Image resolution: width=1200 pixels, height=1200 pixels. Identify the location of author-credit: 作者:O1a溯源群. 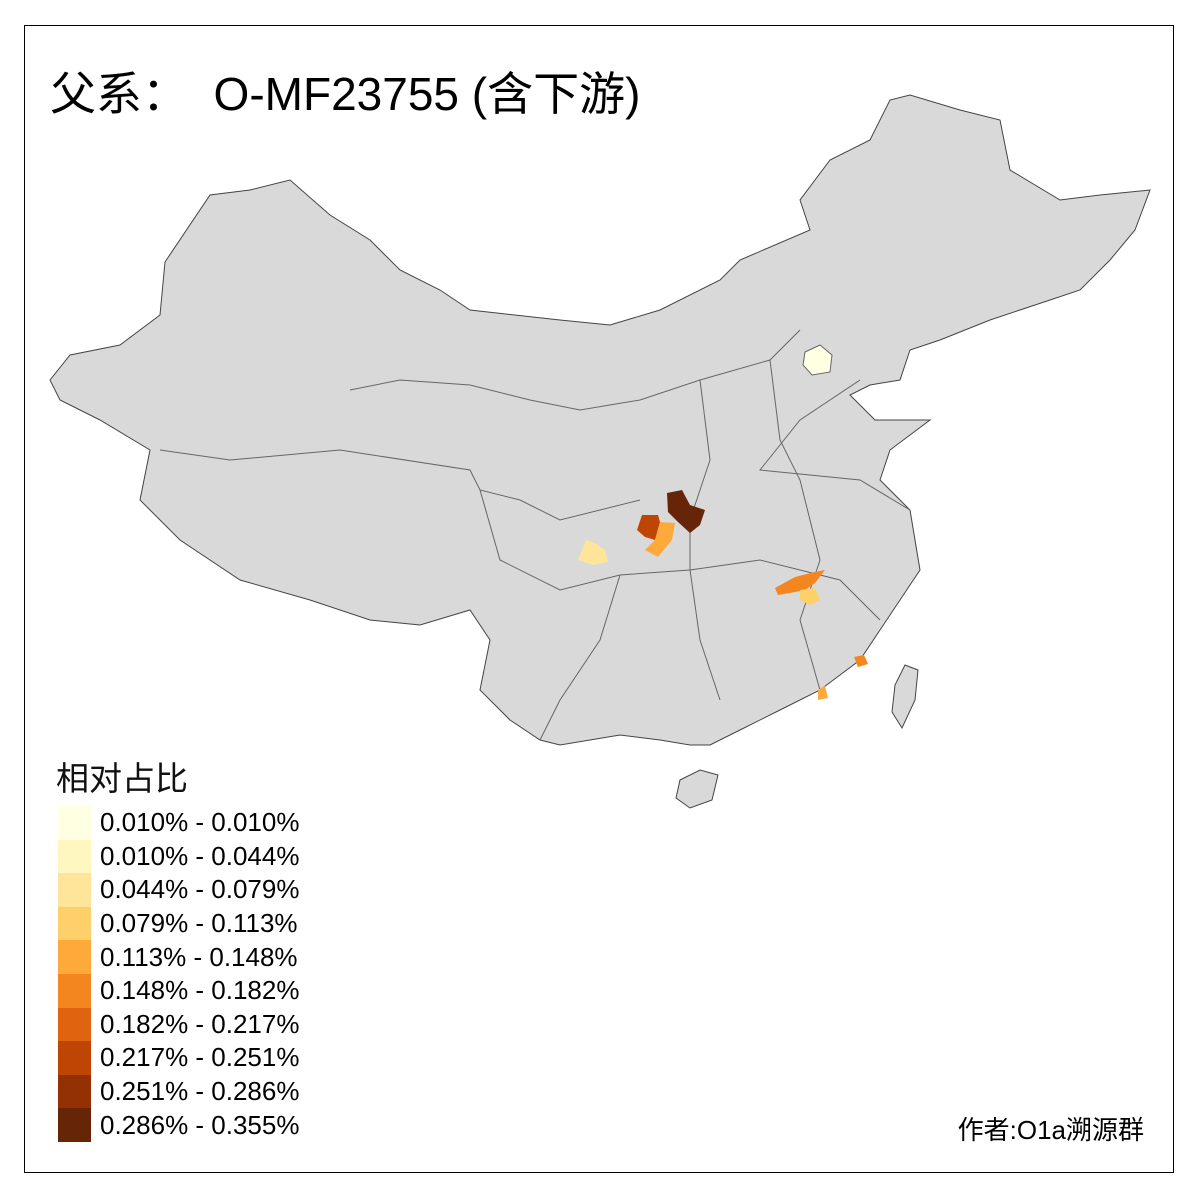
(1050, 1130).